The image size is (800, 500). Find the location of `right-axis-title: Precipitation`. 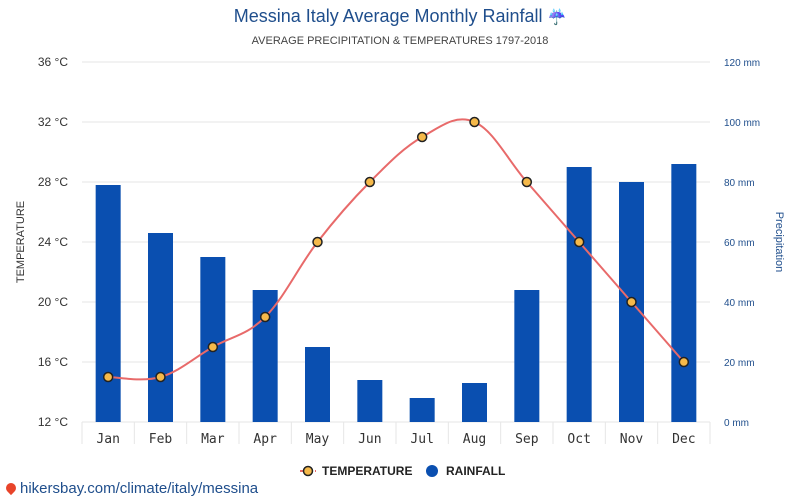

right-axis-title: Precipitation is located at coordinates (779, 242).